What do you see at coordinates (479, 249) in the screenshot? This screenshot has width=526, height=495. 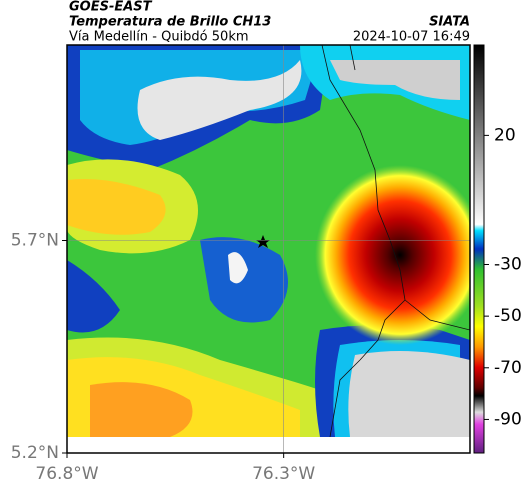 I see `colorbar` at bounding box center [479, 249].